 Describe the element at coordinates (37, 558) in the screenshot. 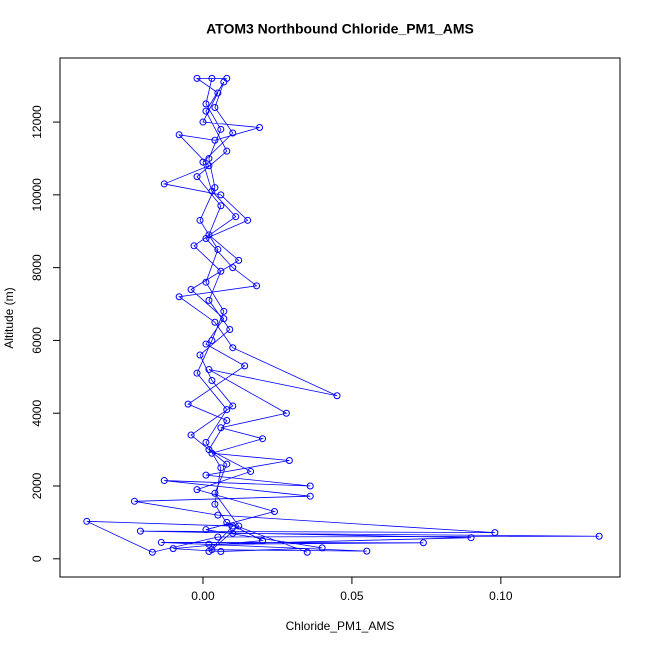

I see `y-tick-label: 0` at that location.